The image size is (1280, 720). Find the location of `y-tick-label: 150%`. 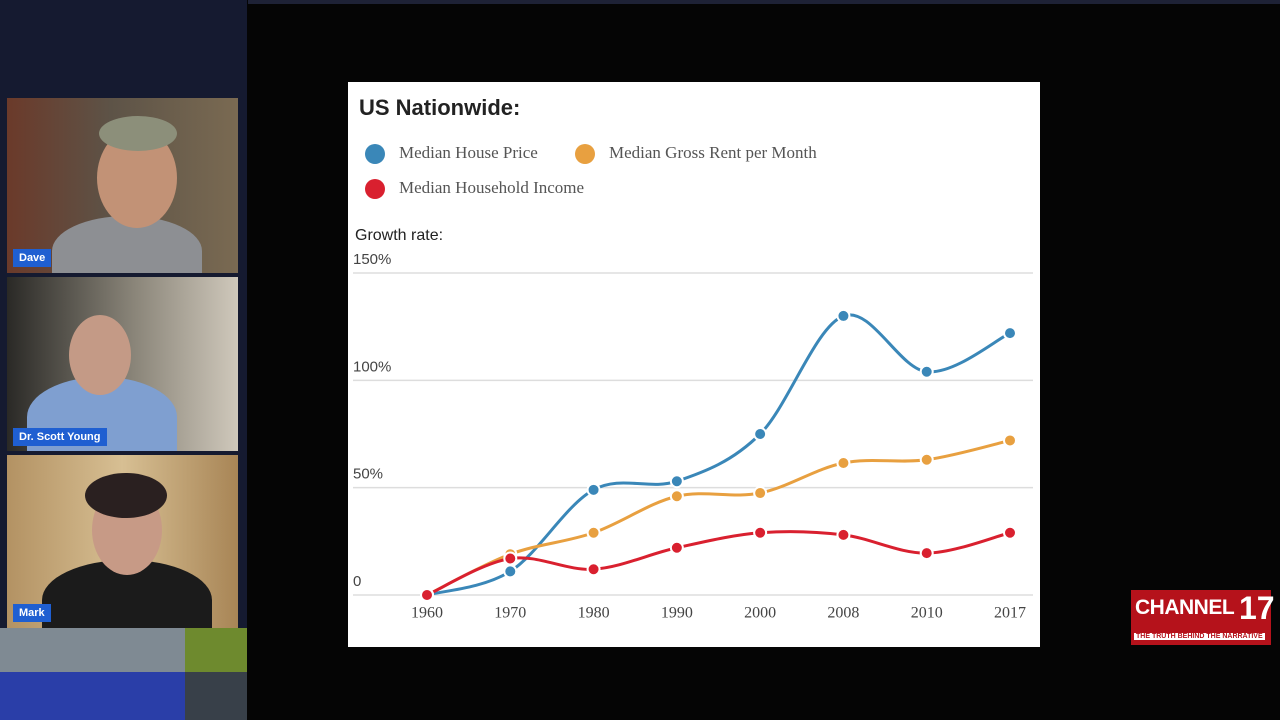

y-tick-label: 150% is located at coordinates (372, 259).